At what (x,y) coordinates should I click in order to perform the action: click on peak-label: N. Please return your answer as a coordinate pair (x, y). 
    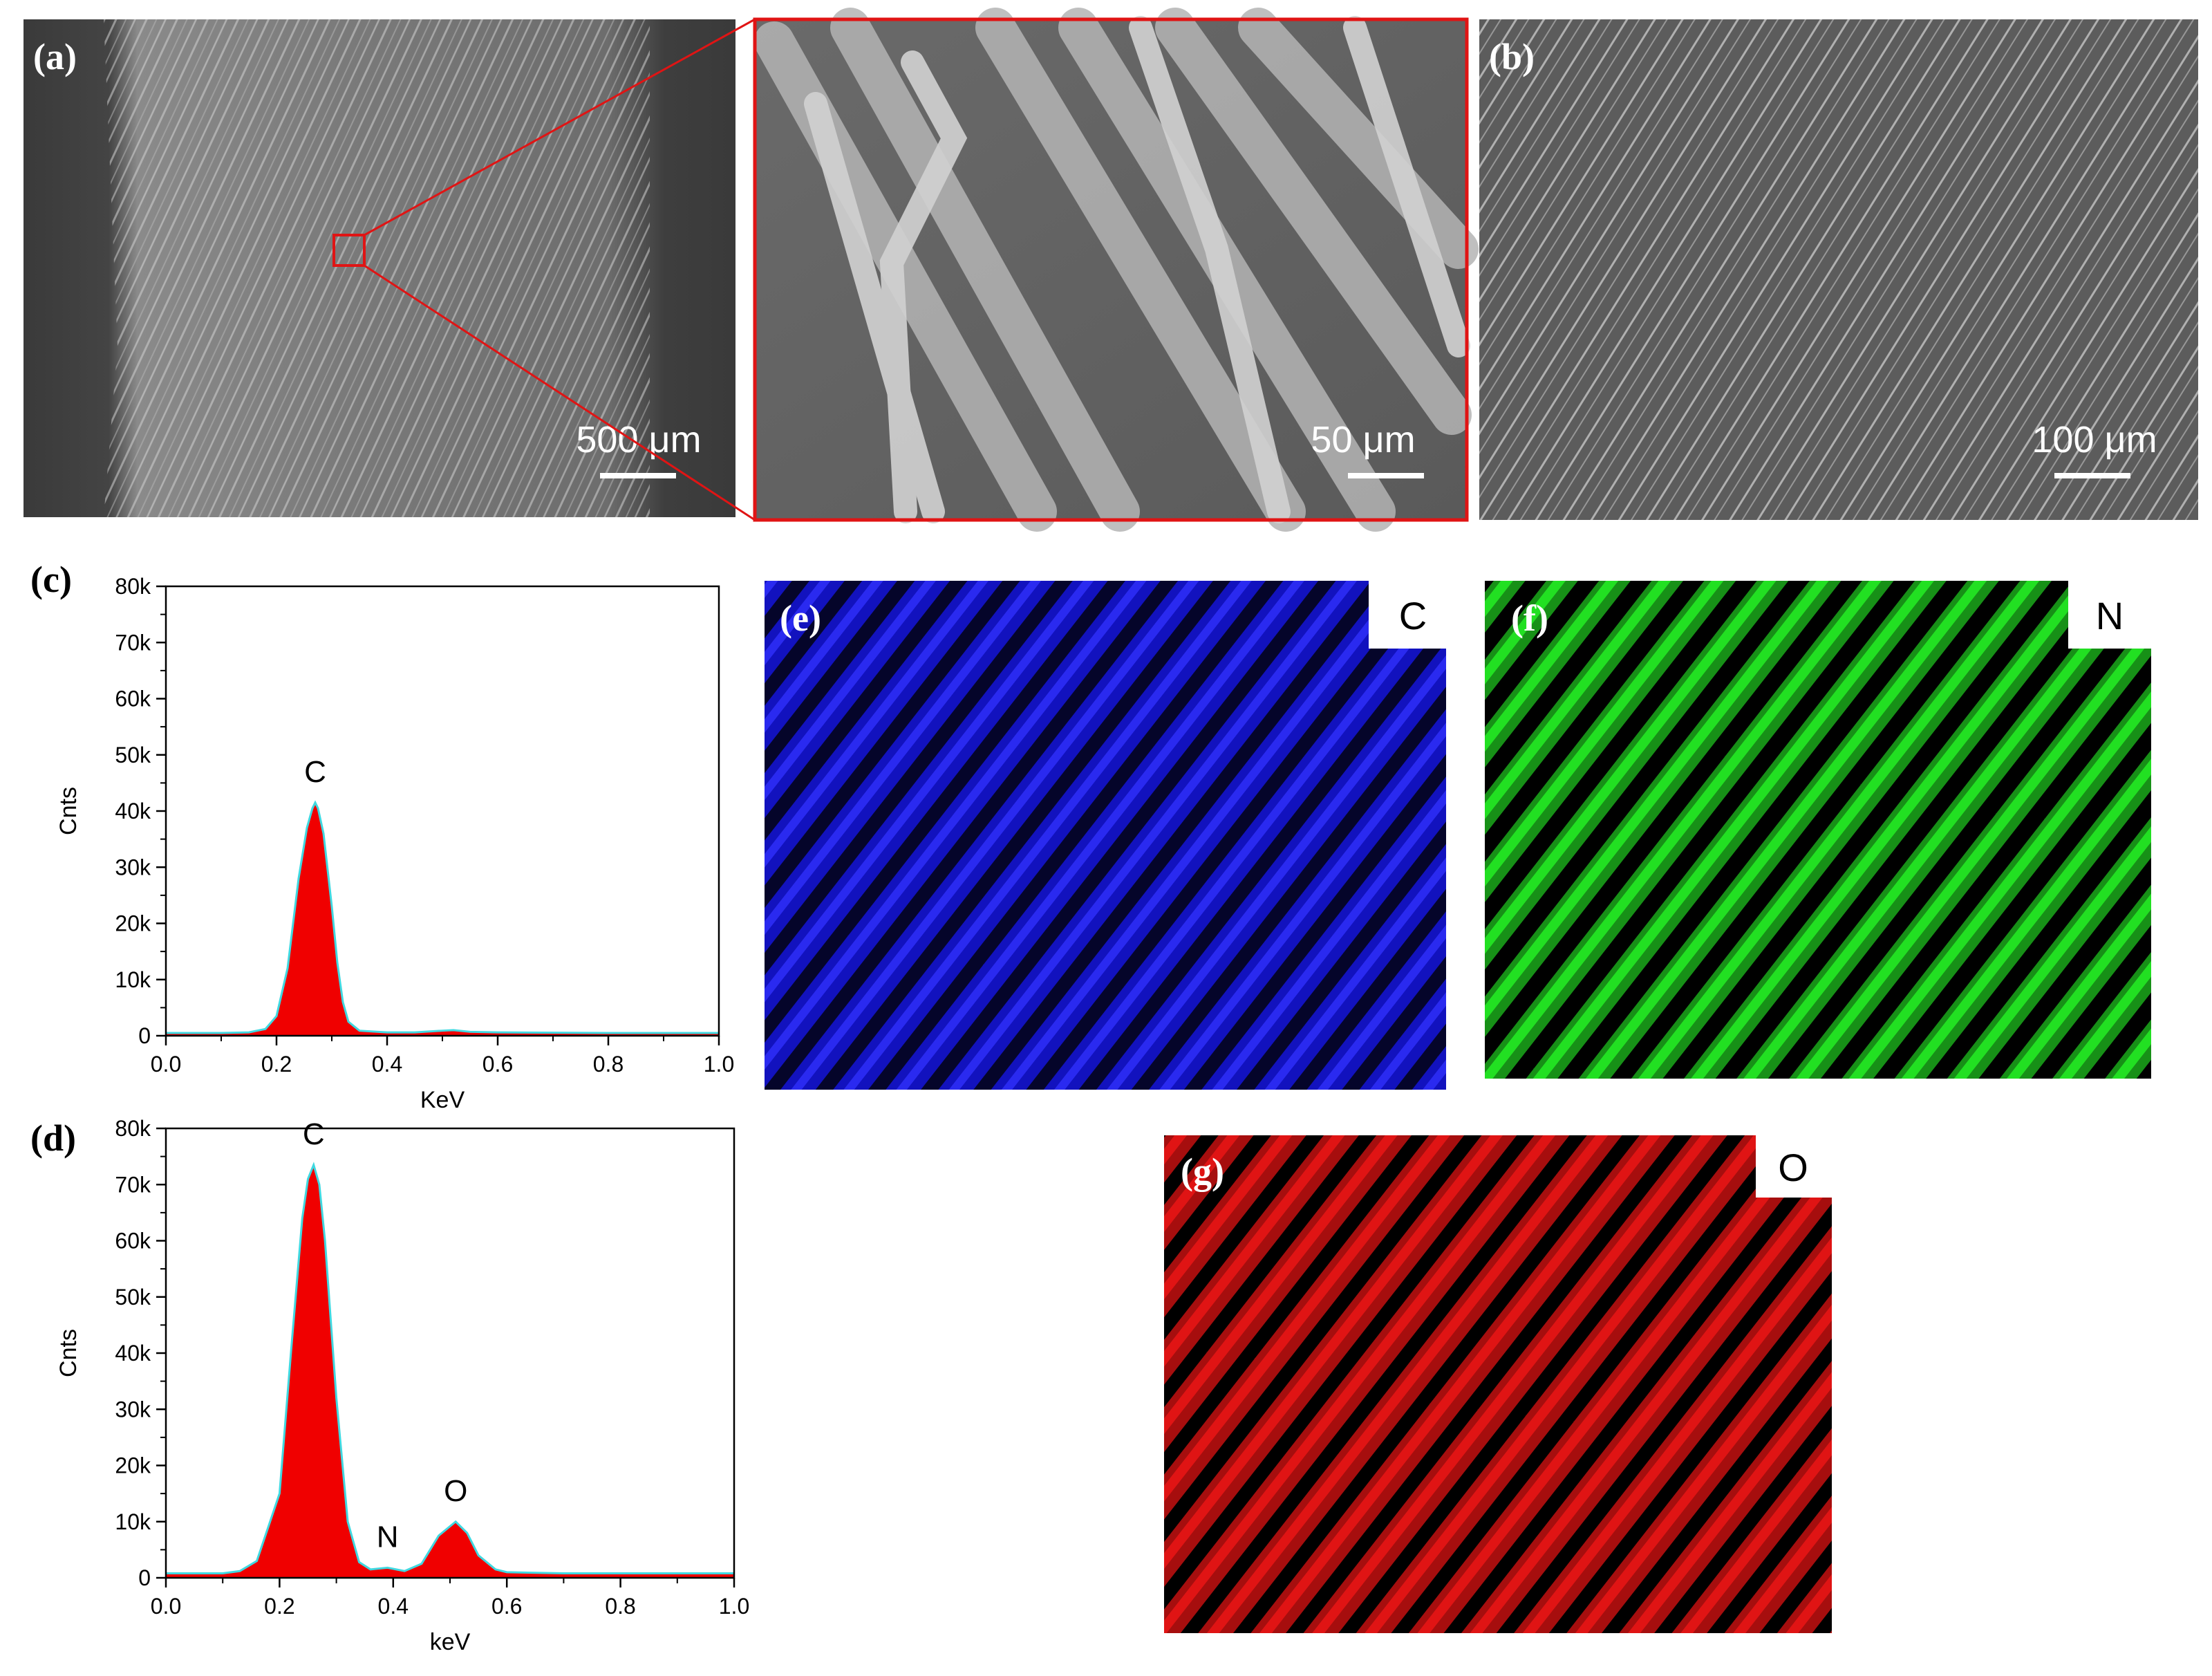
    Looking at the image, I should click on (388, 1537).